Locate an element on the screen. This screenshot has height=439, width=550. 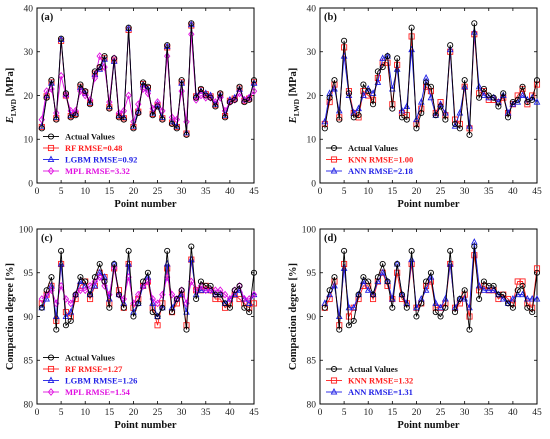
x-tick-label: 15 is located at coordinates (393, 192).